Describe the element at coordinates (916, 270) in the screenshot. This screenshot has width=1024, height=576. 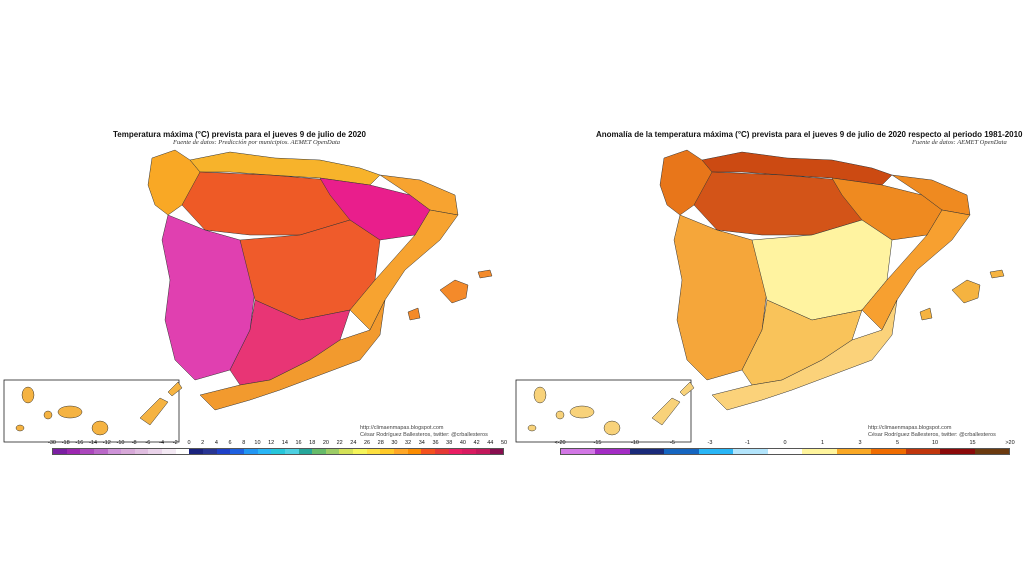
I see `region-east-coast` at that location.